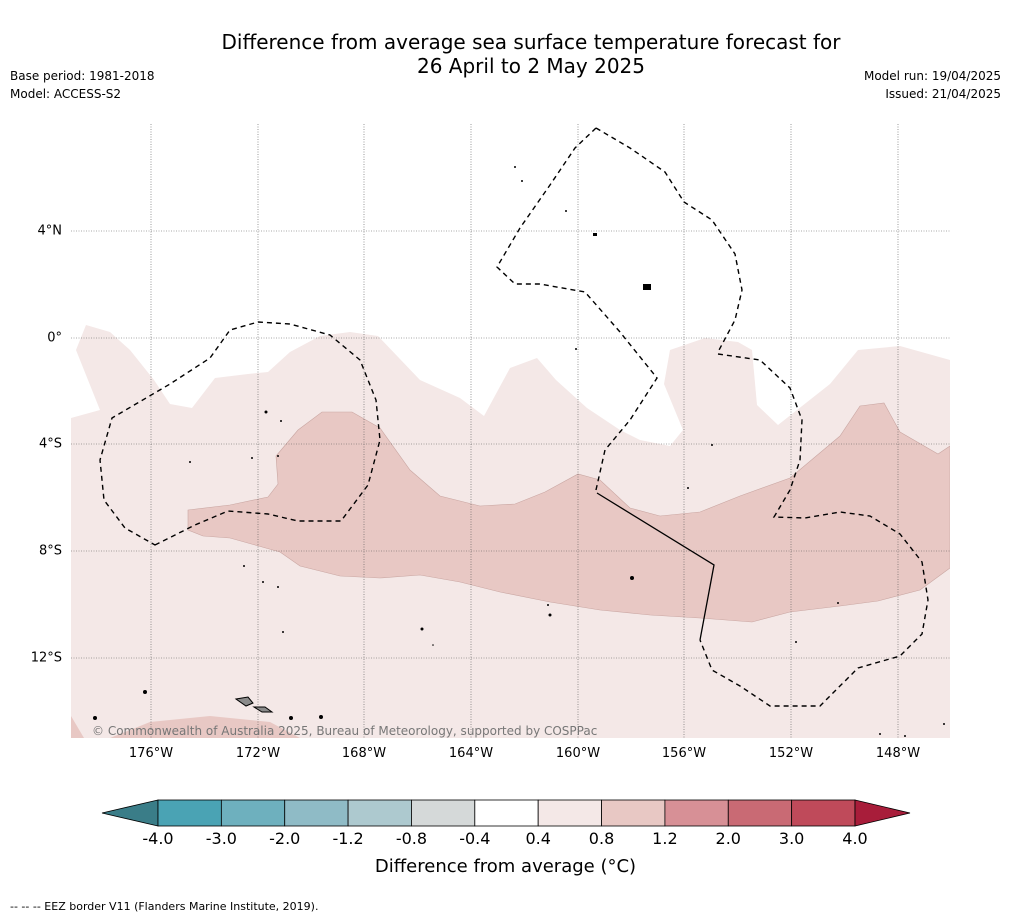 The image size is (1011, 919). I want to click on eez-line-islands, so click(577, 309).